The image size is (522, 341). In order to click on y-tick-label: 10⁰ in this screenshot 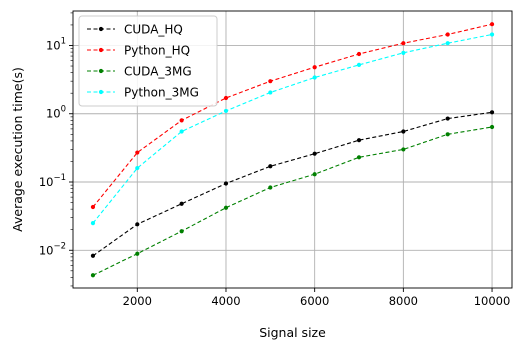, I will do `click(56, 113)`.